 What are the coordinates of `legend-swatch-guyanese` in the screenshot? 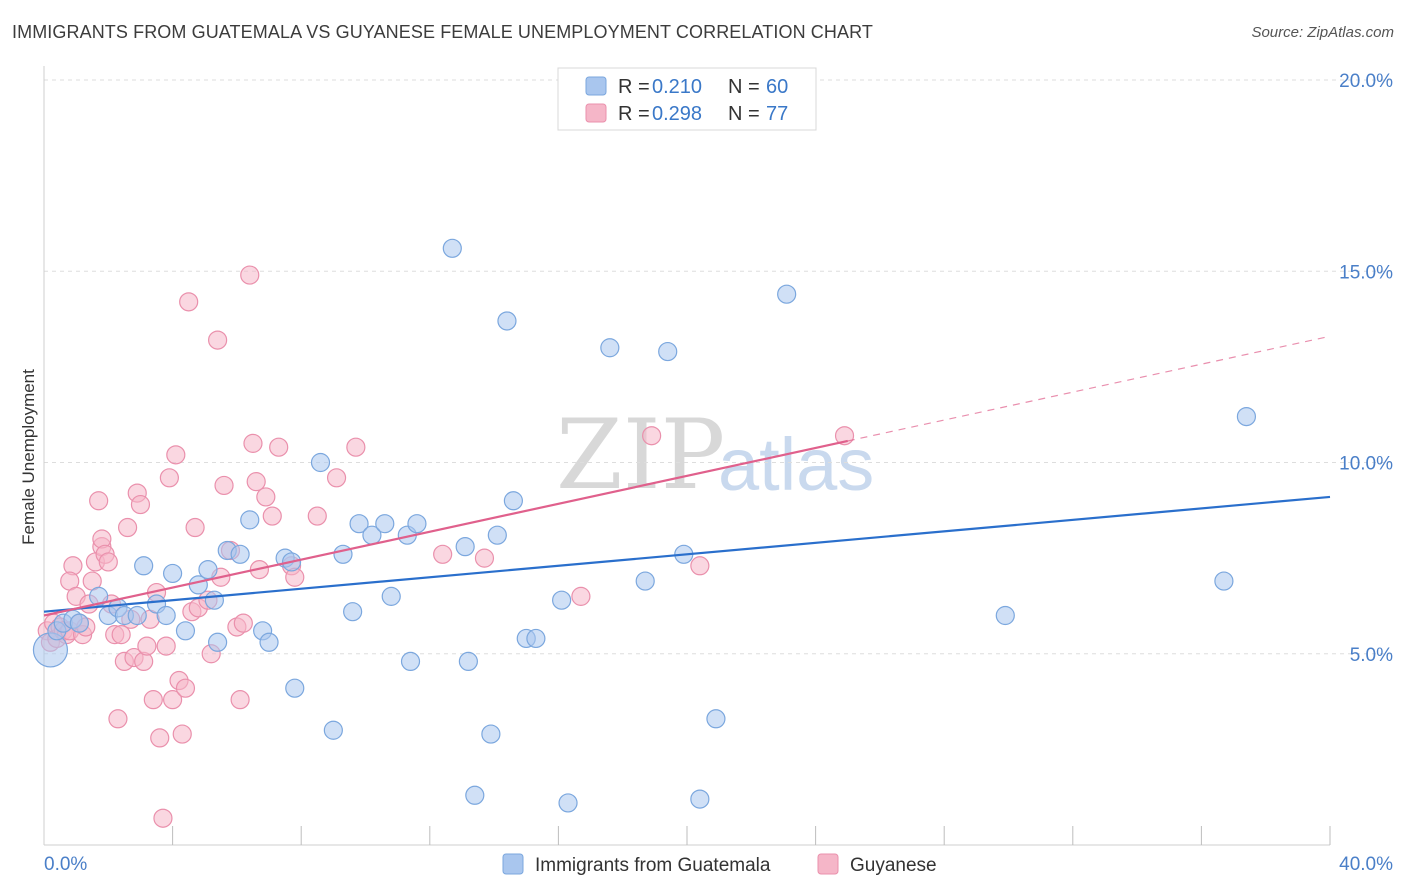 It's located at (596, 113).